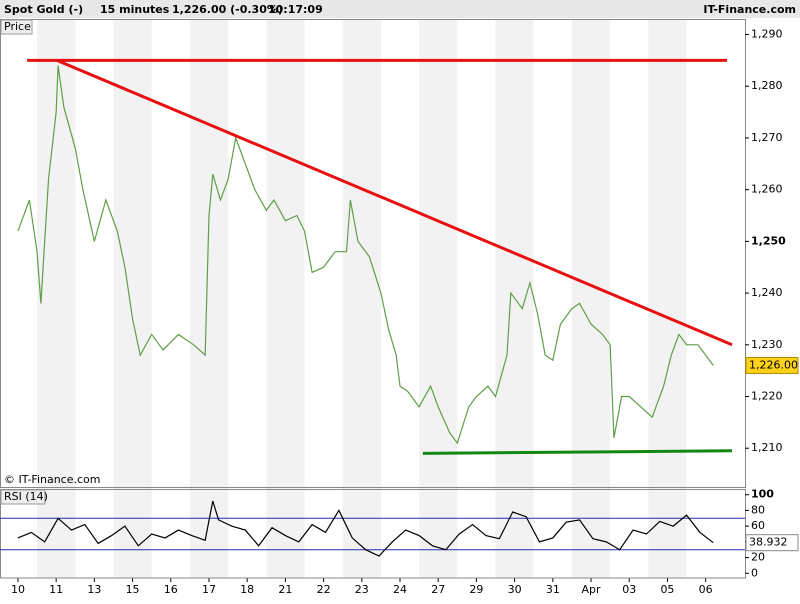 This screenshot has height=604, width=800. I want to click on y-tick-label: 1,290, so click(767, 34).